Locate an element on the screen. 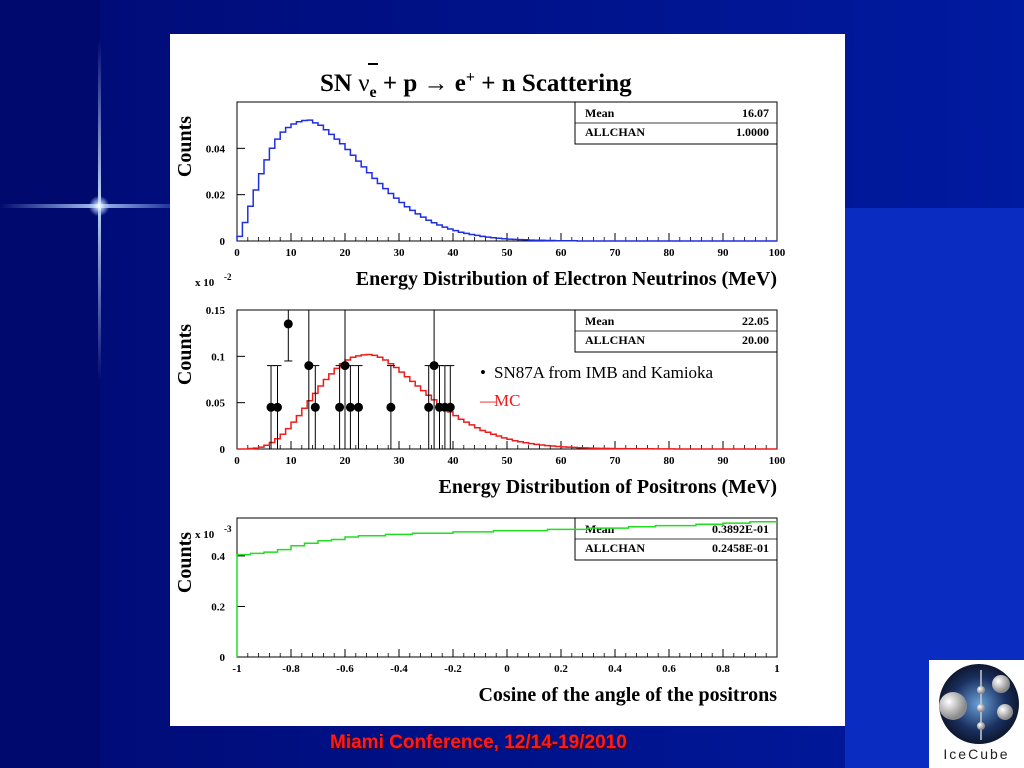 This screenshot has width=1024, height=768. chart-title: SN νe + p → e+ + n Scattering is located at coordinates (476, 85).